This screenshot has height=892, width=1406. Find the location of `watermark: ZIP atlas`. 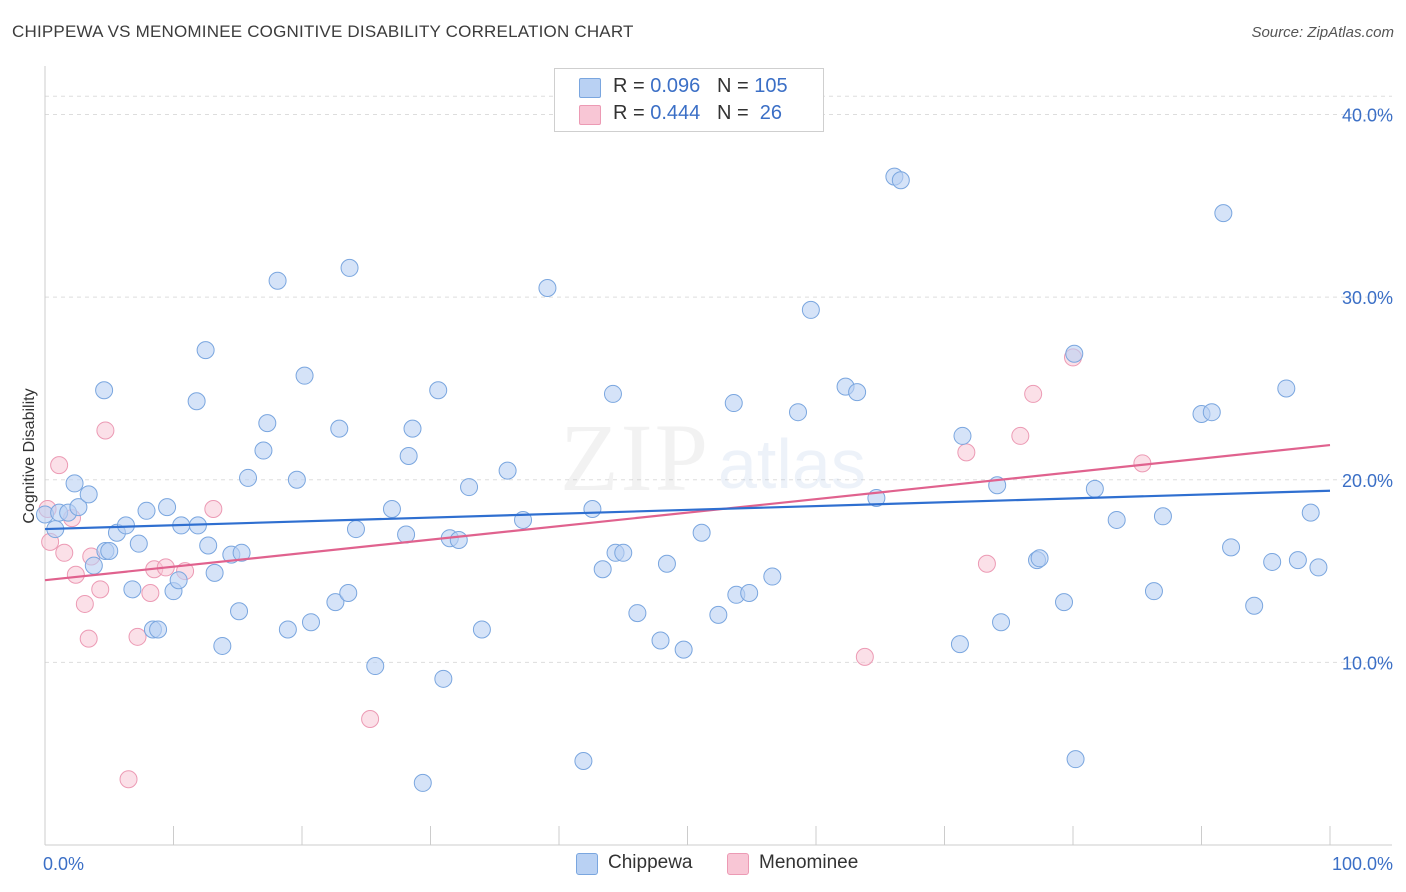

watermark: ZIP atlas is located at coordinates (713, 457).